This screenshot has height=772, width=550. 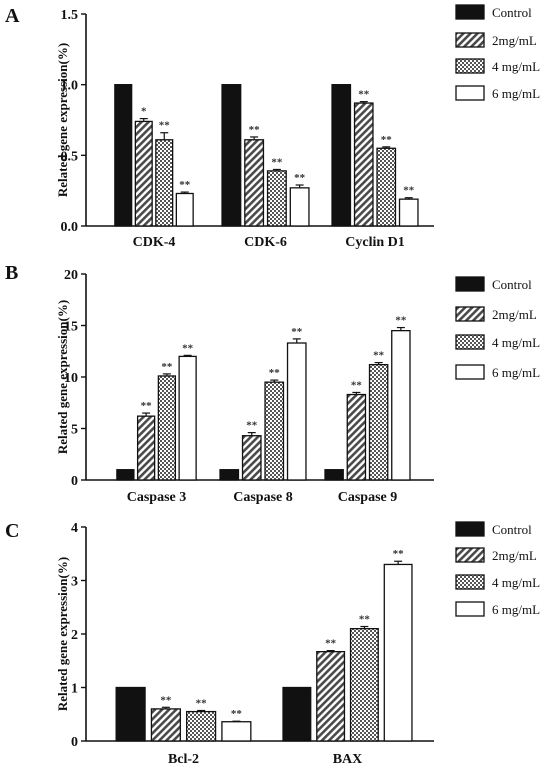 What do you see at coordinates (276, 198) in the screenshot?
I see `bar-cdk-6-4-mg-ml` at bounding box center [276, 198].